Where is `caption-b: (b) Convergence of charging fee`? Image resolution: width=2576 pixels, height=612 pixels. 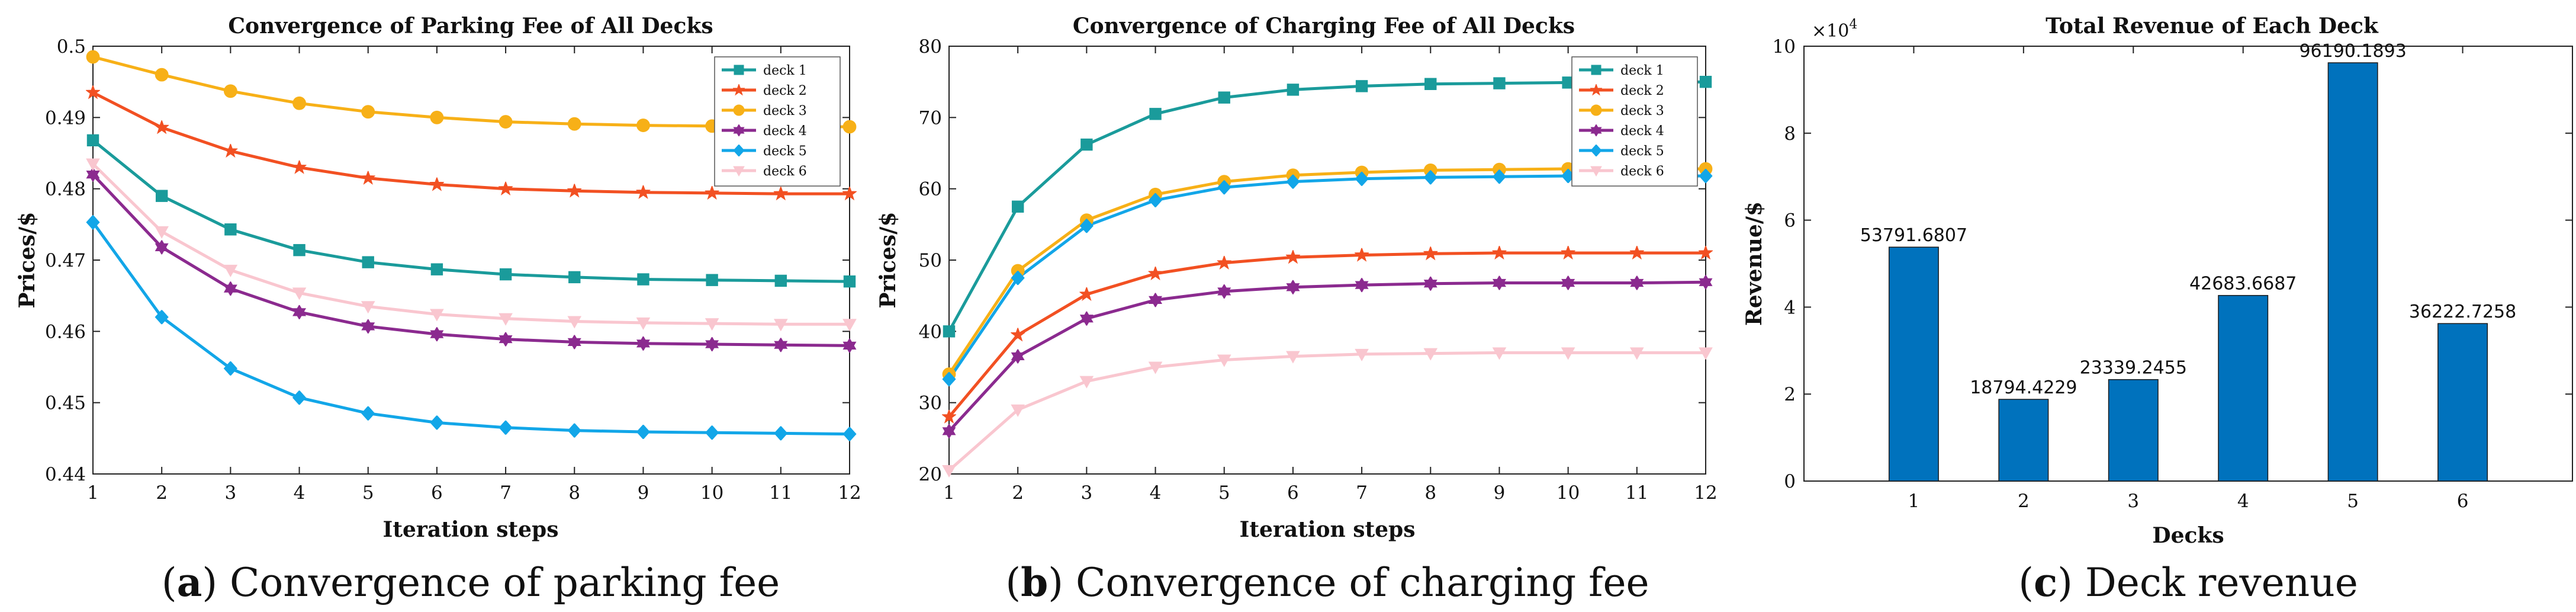
caption-b: (b) Convergence of charging fee is located at coordinates (1327, 582).